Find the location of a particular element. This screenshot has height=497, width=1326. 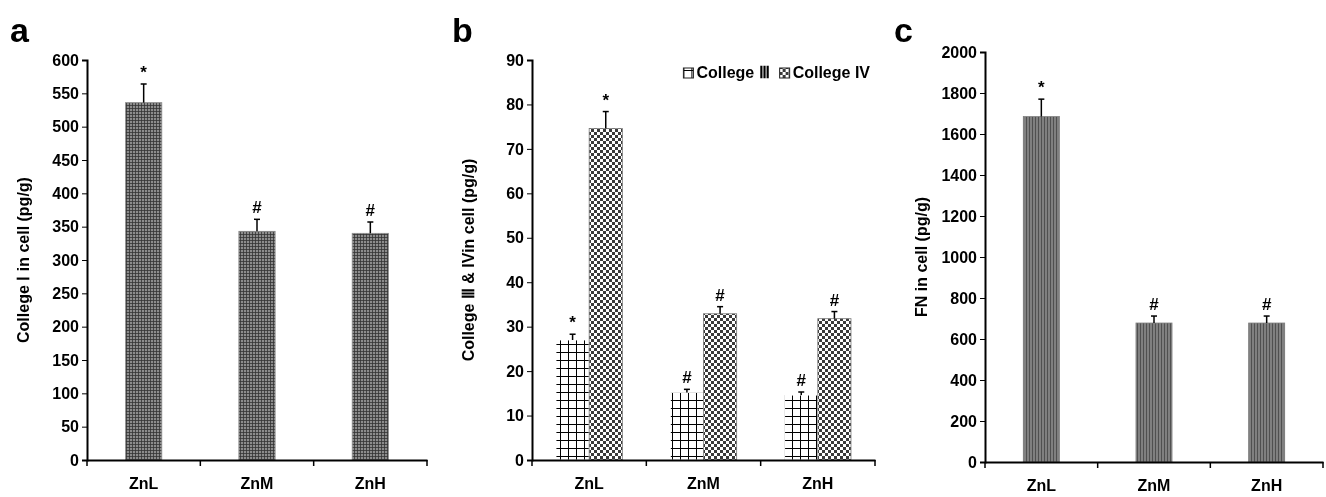

y-tick-label: 500 is located at coordinates (66, 127).